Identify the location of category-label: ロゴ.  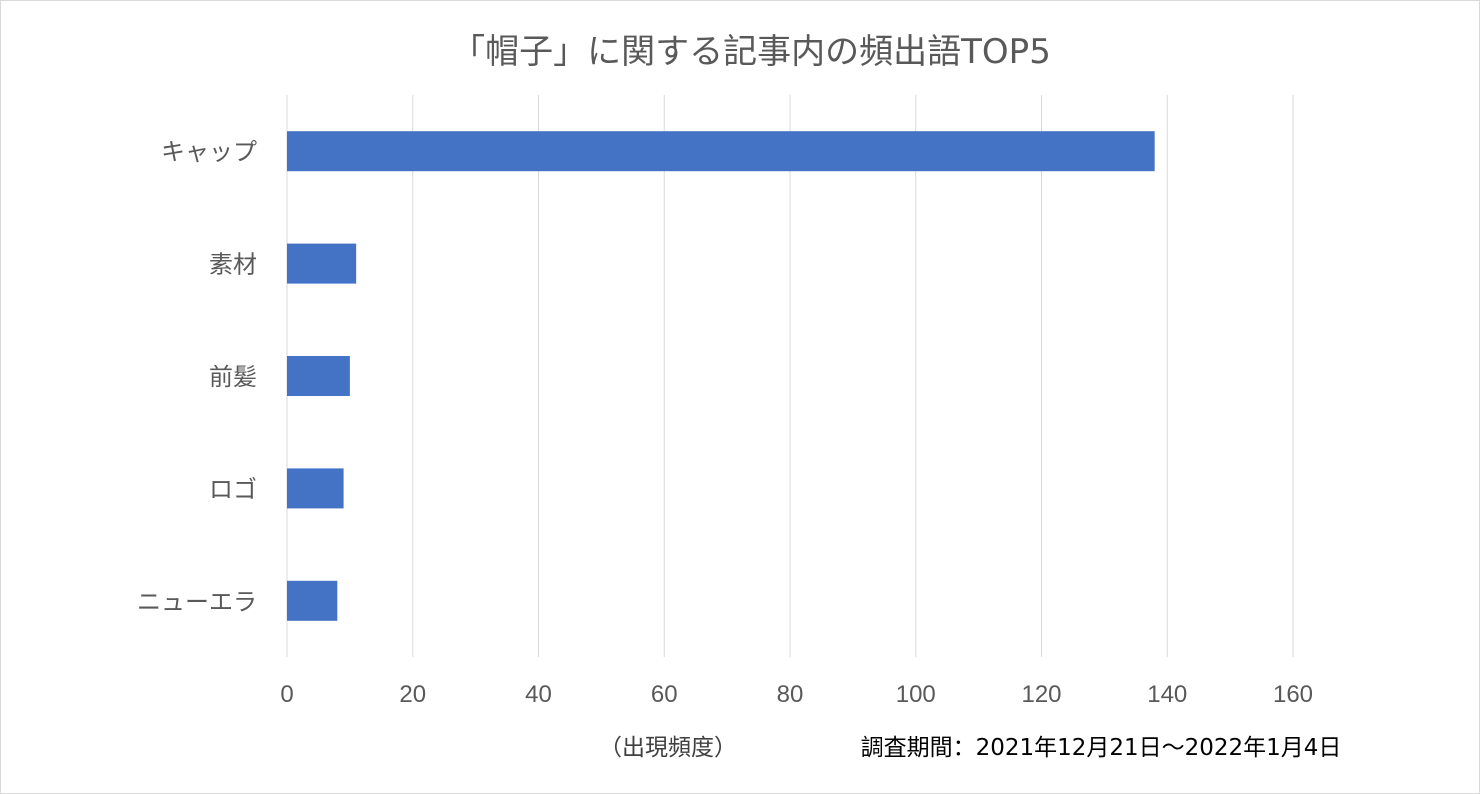
(233, 489).